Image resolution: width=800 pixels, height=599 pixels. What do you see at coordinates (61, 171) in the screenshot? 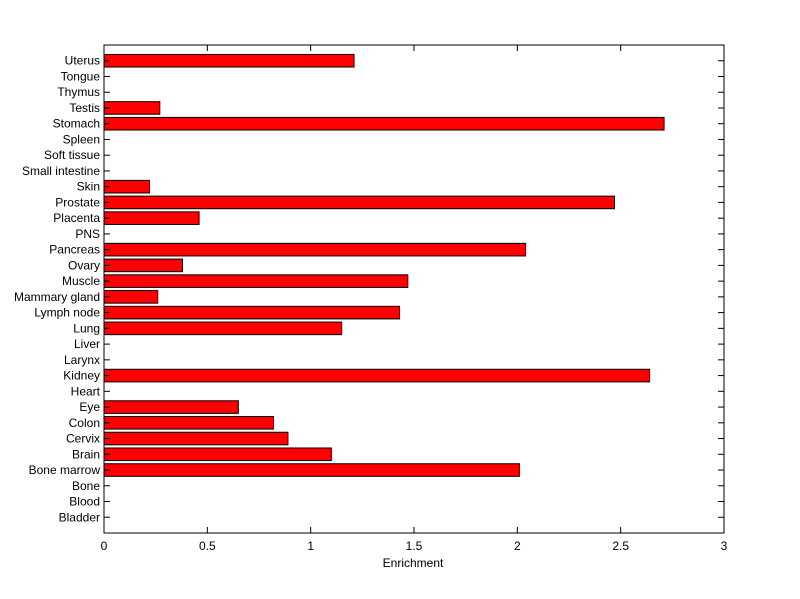
I see `y-tick-label: Small intestine` at bounding box center [61, 171].